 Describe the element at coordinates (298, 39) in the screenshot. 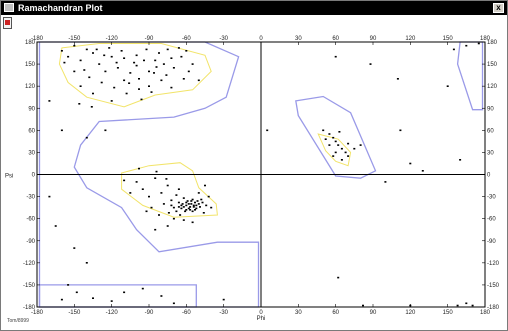

I see `x-tick-label-top: 30` at that location.